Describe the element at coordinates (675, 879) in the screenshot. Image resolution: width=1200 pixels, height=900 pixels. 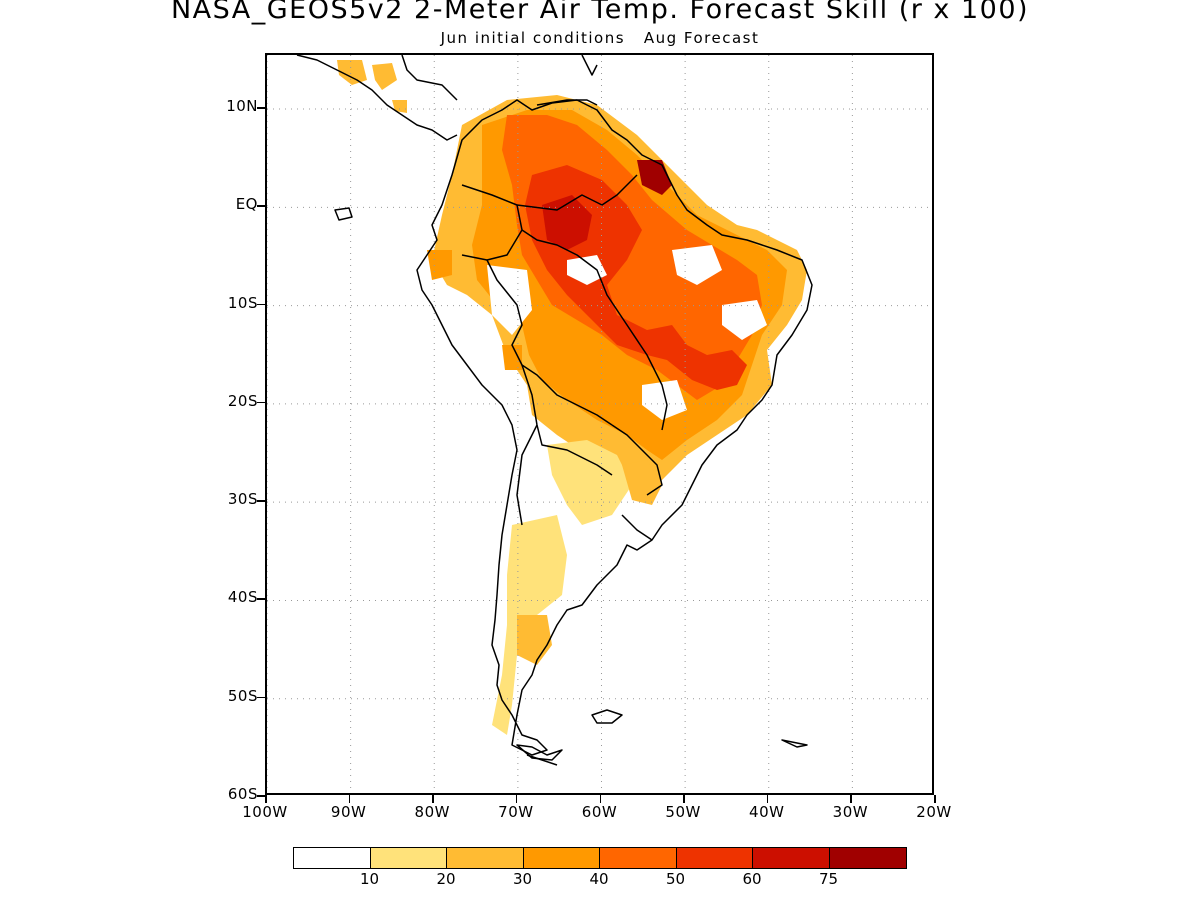
I see `colorbar-label: 50` at that location.